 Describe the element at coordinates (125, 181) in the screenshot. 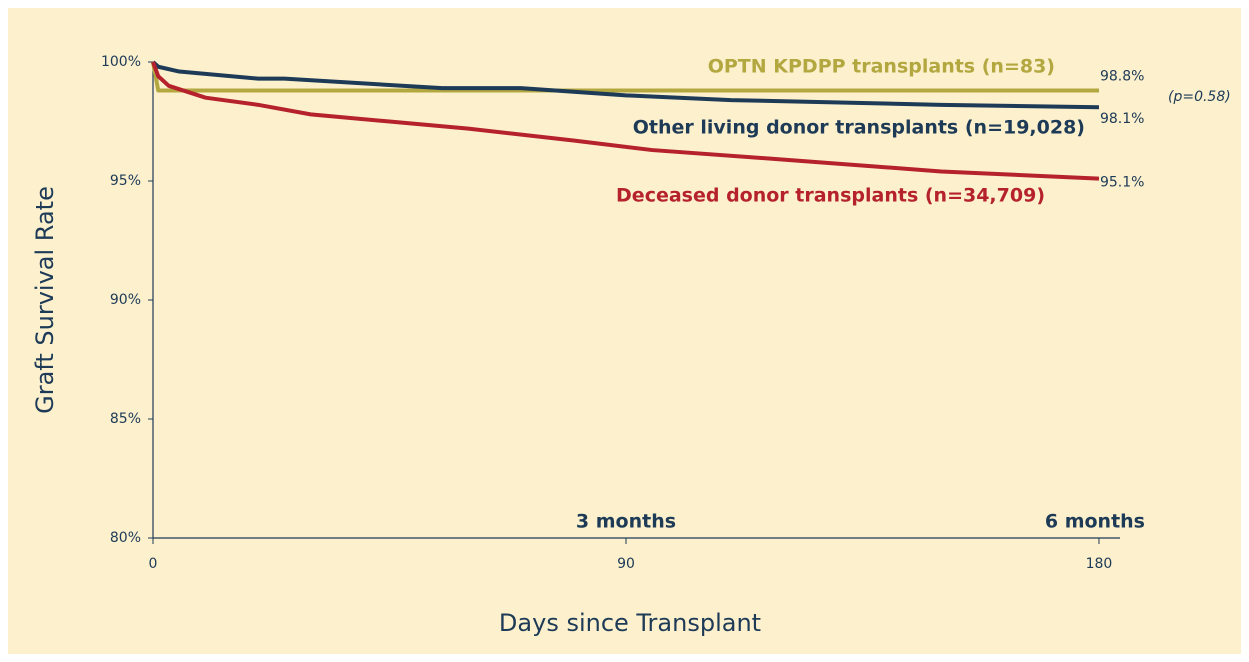

I see `y-tick-label: 95%` at that location.